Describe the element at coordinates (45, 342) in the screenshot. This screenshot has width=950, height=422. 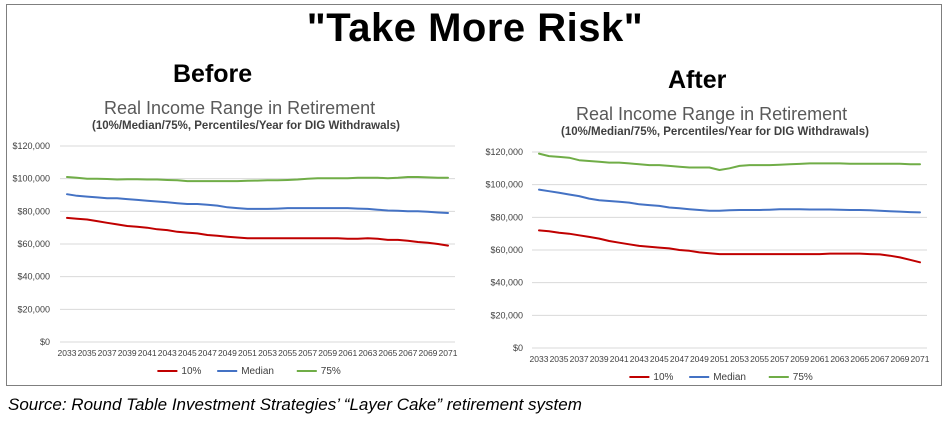
I see `before-y-tick-label: $0` at that location.